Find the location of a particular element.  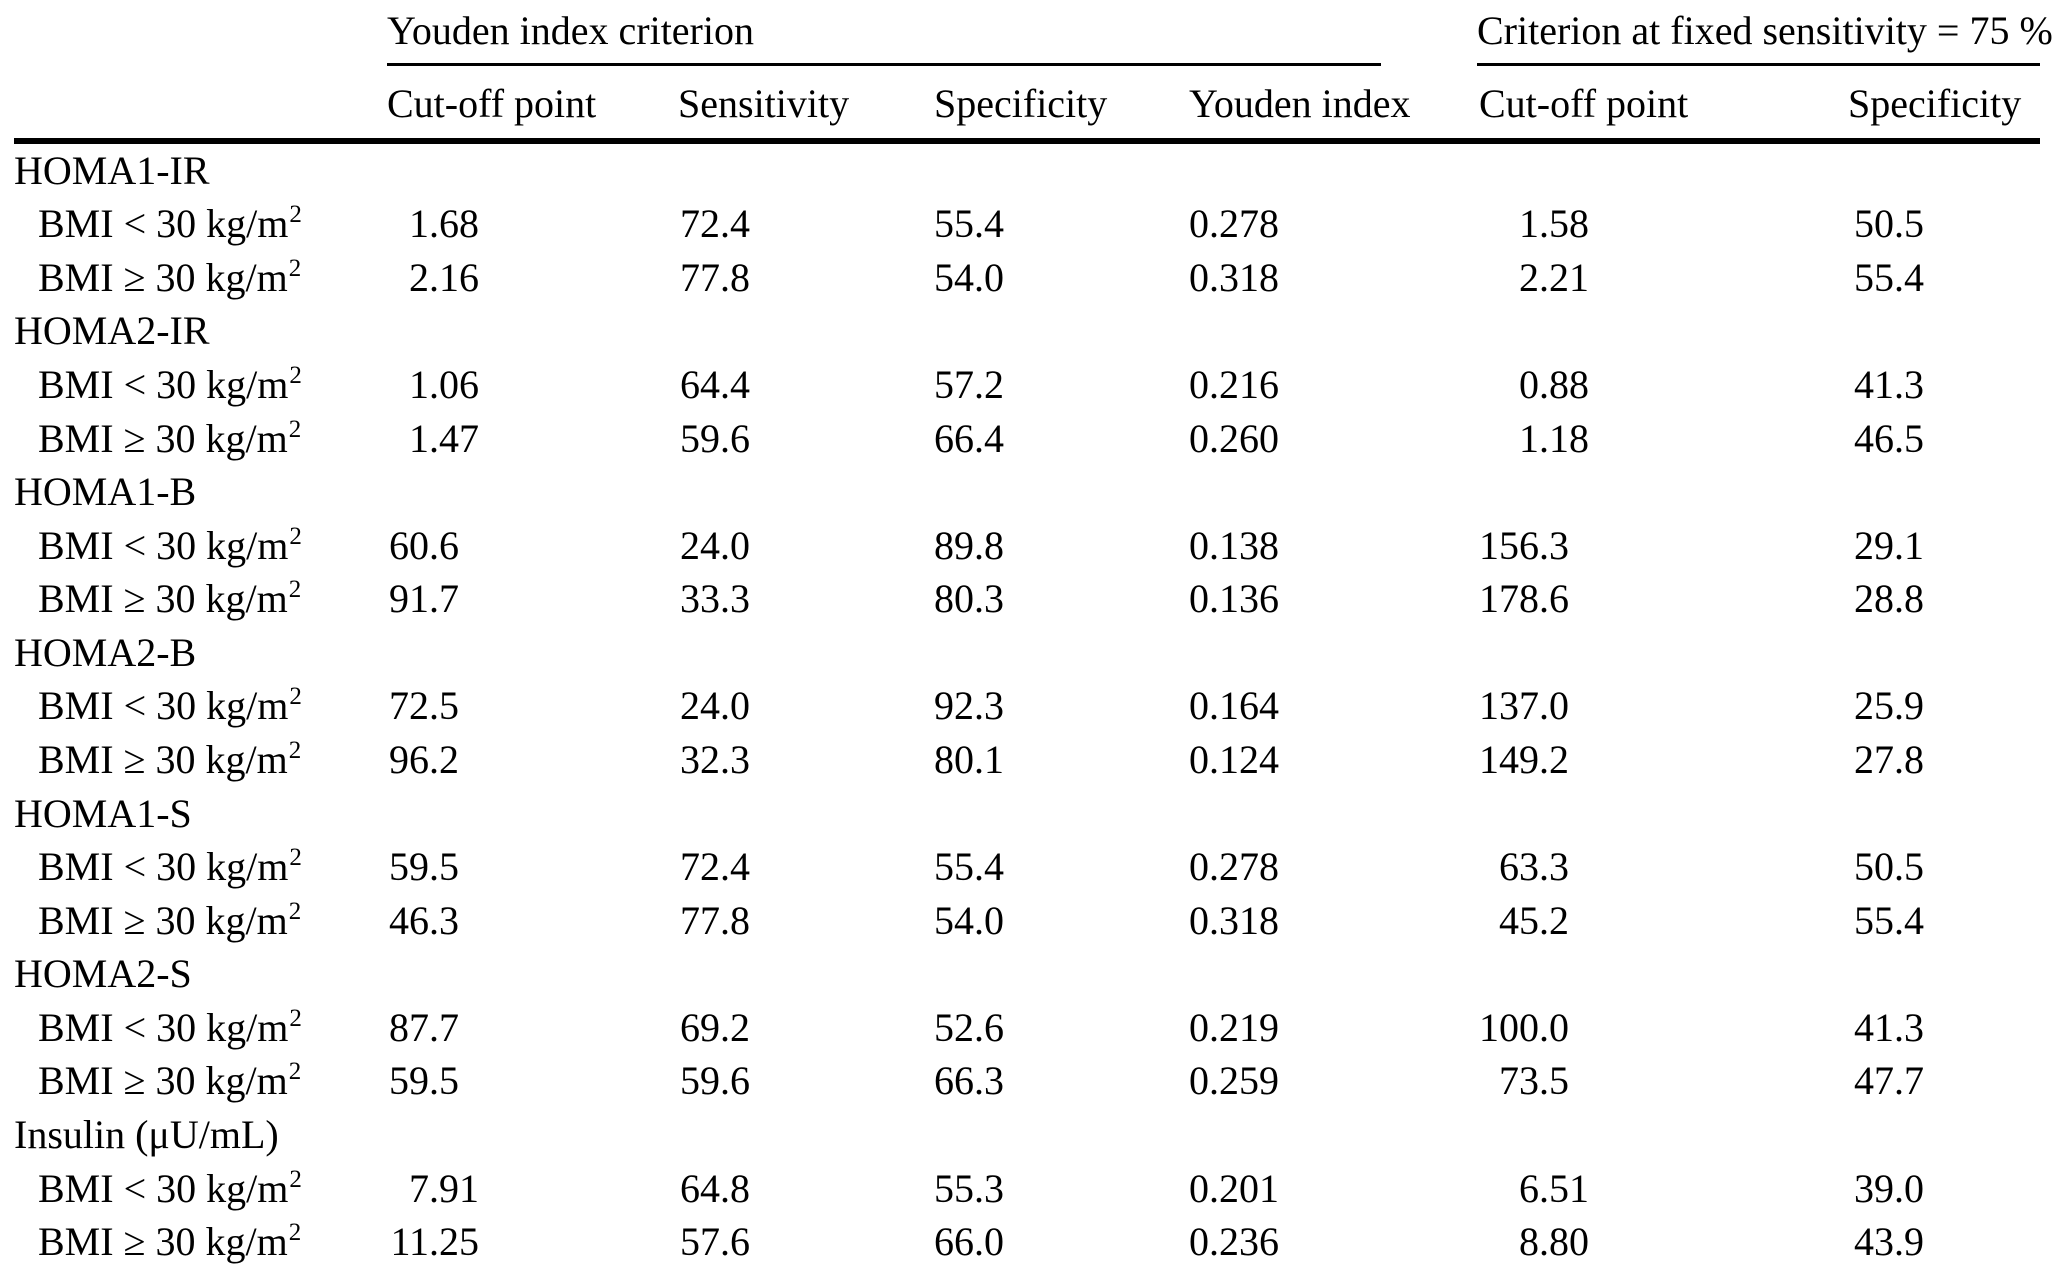

cell-cutoff-fixed: 45.2 is located at coordinates (1534, 920).